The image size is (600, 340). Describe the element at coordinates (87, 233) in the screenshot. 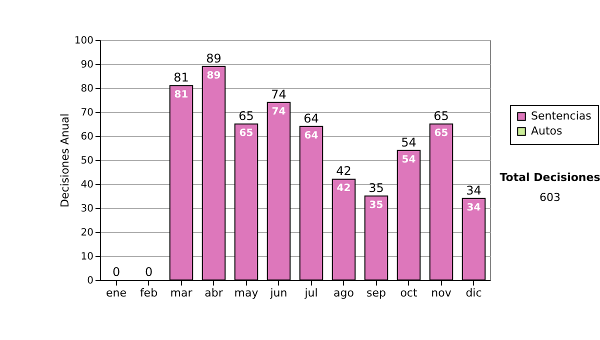

I see `y-tick-label: 20` at that location.